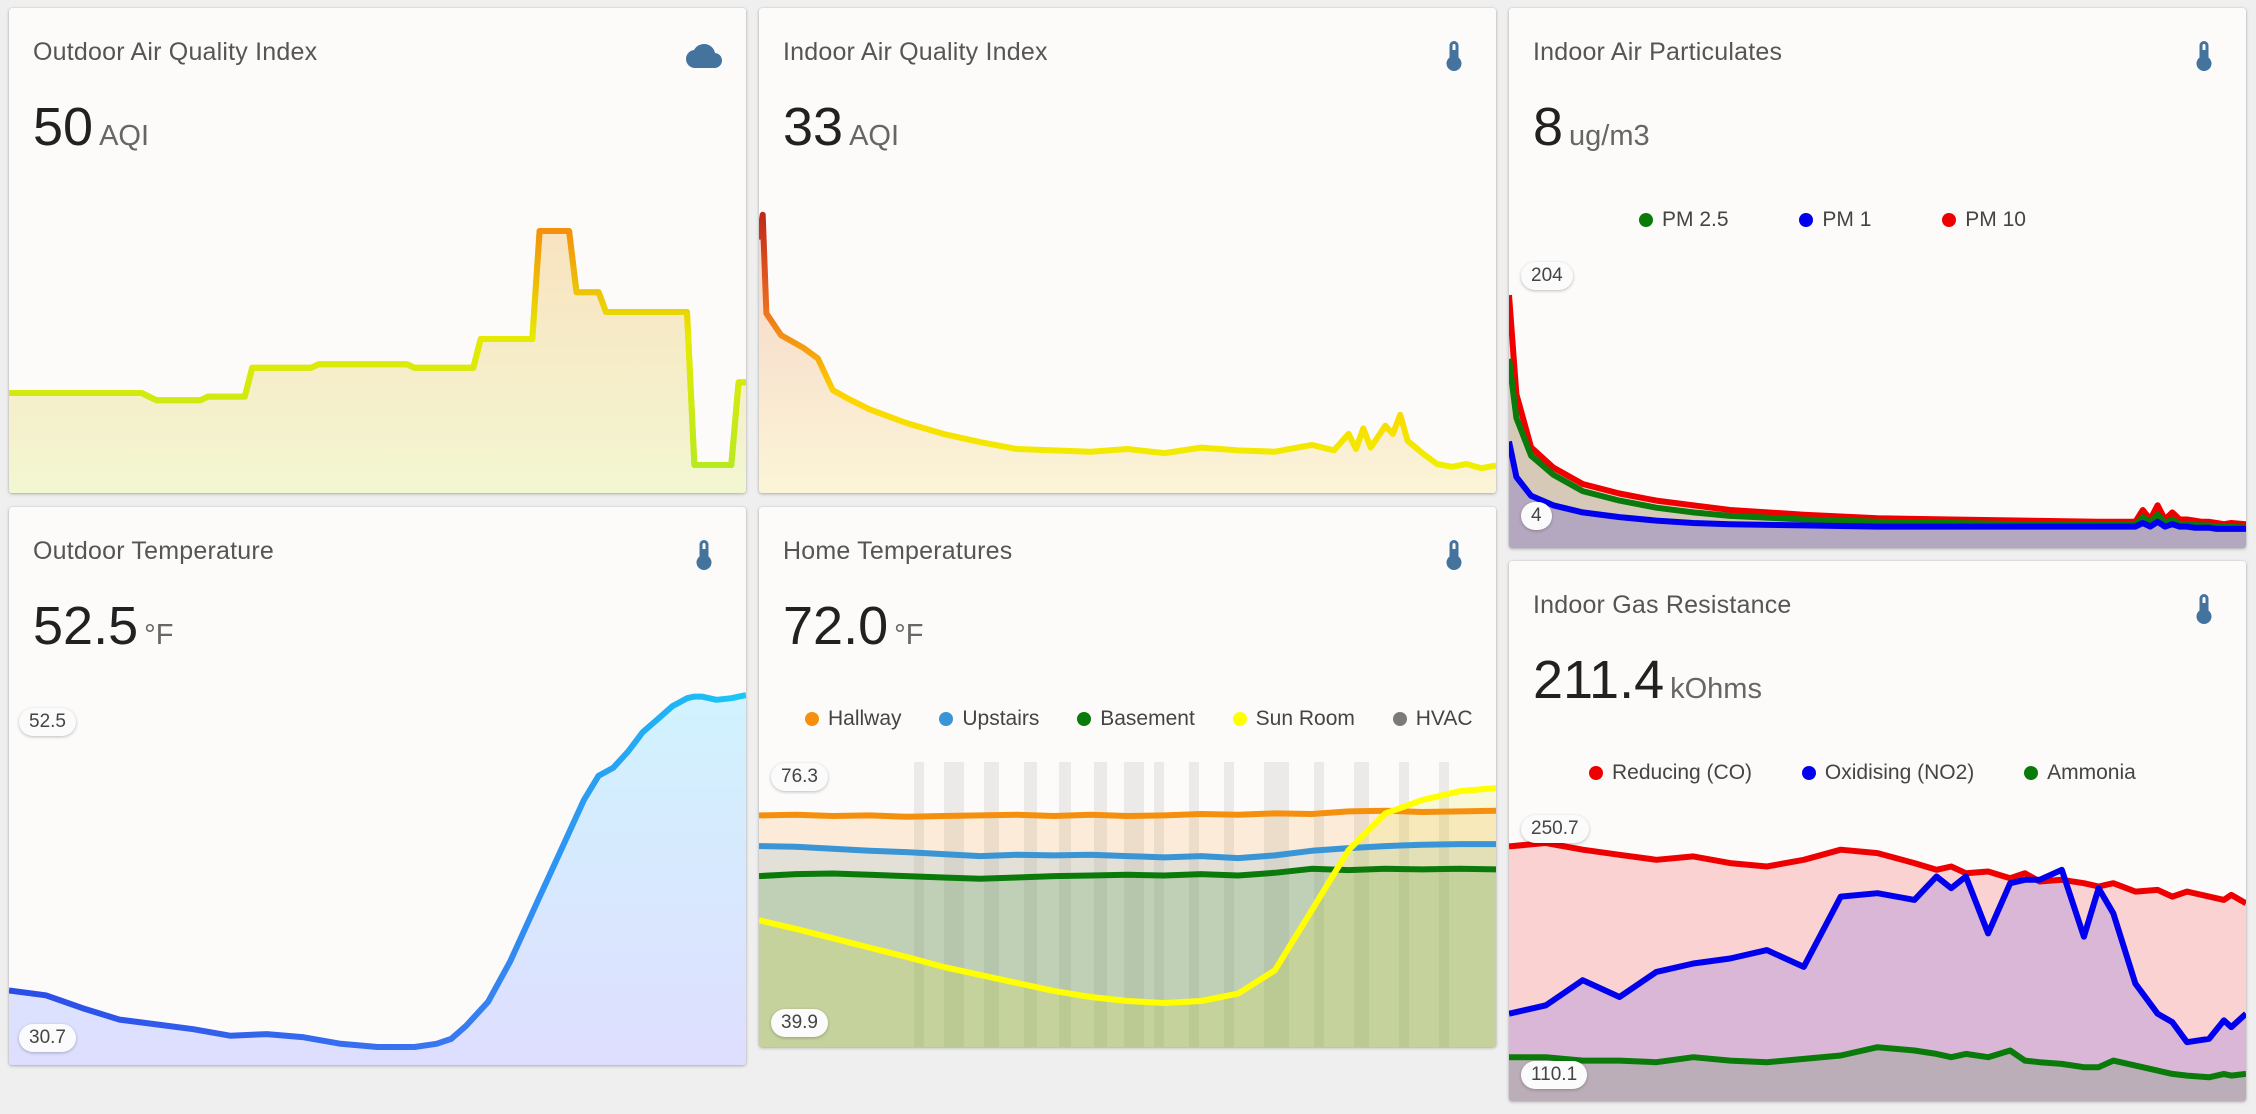  I want to click on min-label: 110.1, so click(1554, 1075).